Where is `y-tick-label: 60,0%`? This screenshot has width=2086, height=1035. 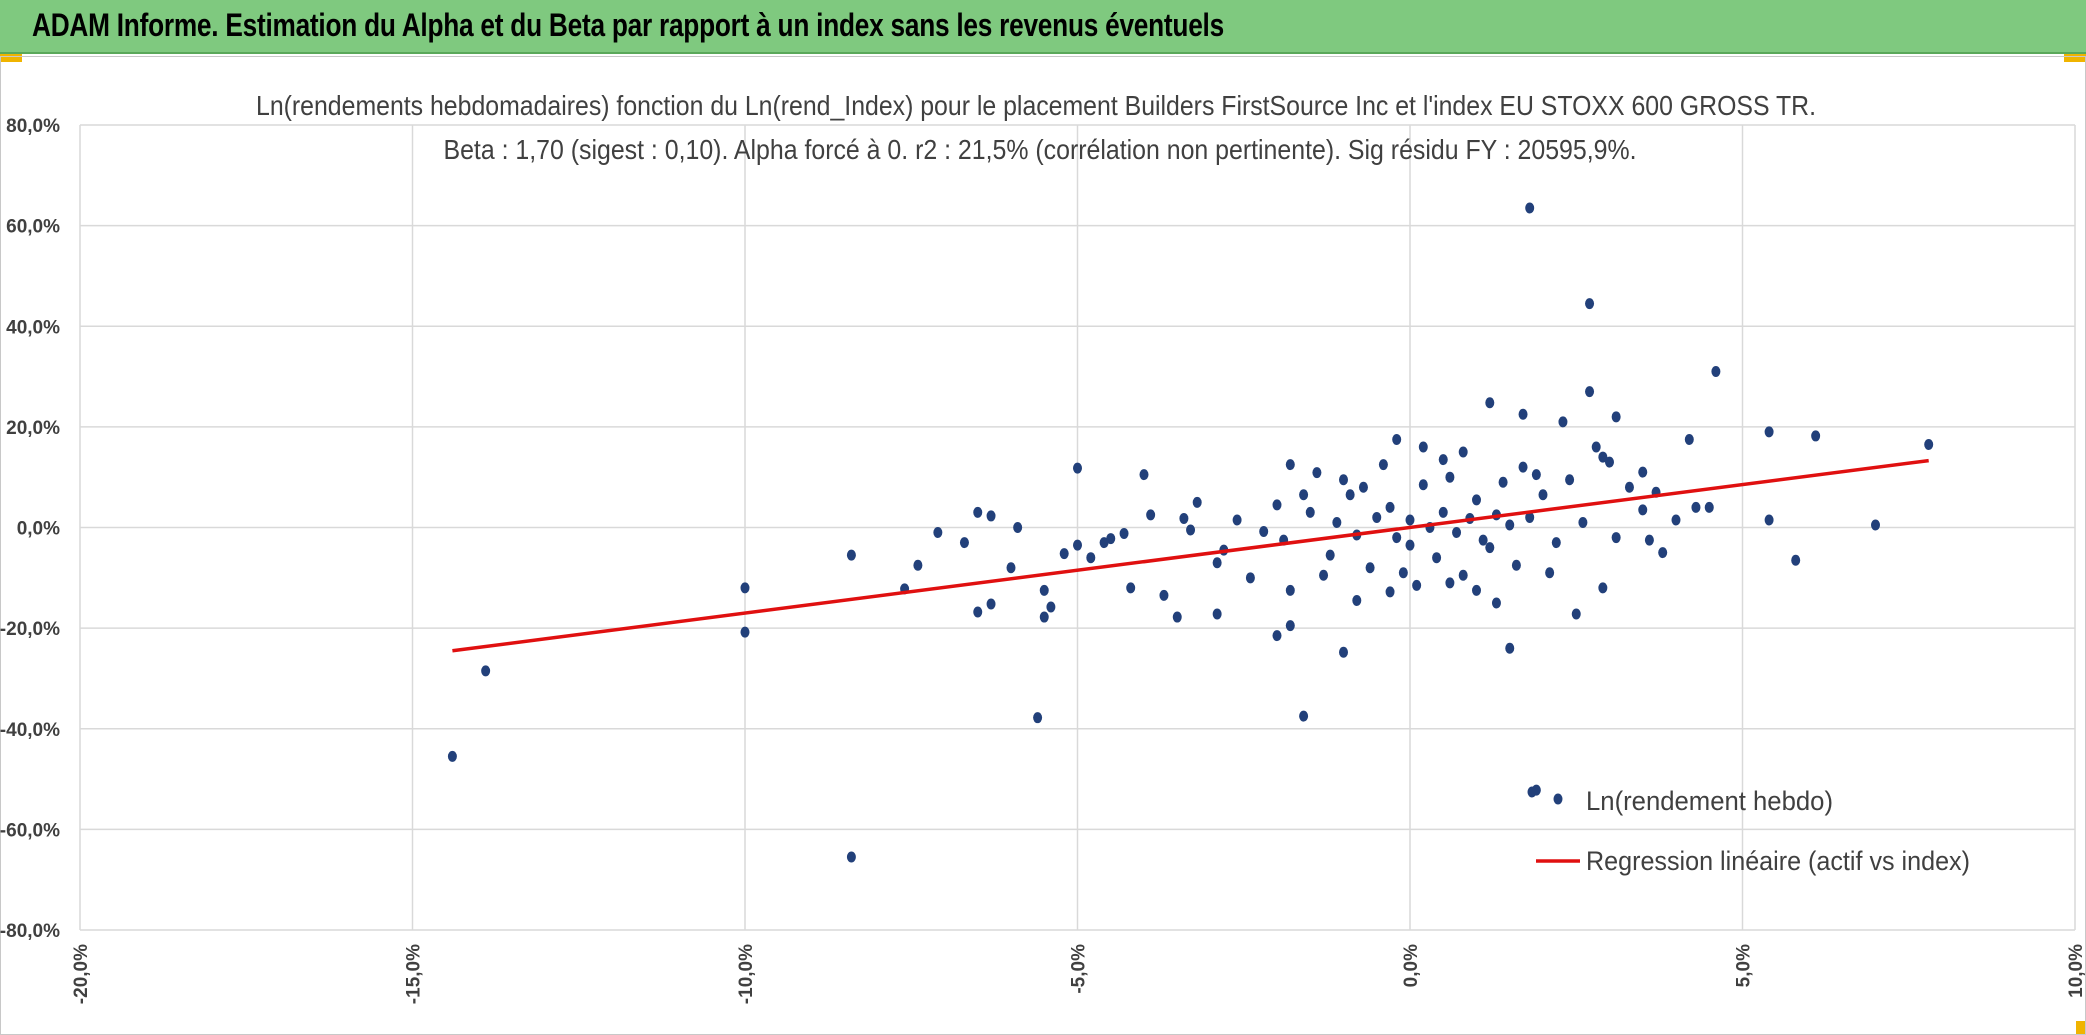 y-tick-label: 60,0% is located at coordinates (33, 227).